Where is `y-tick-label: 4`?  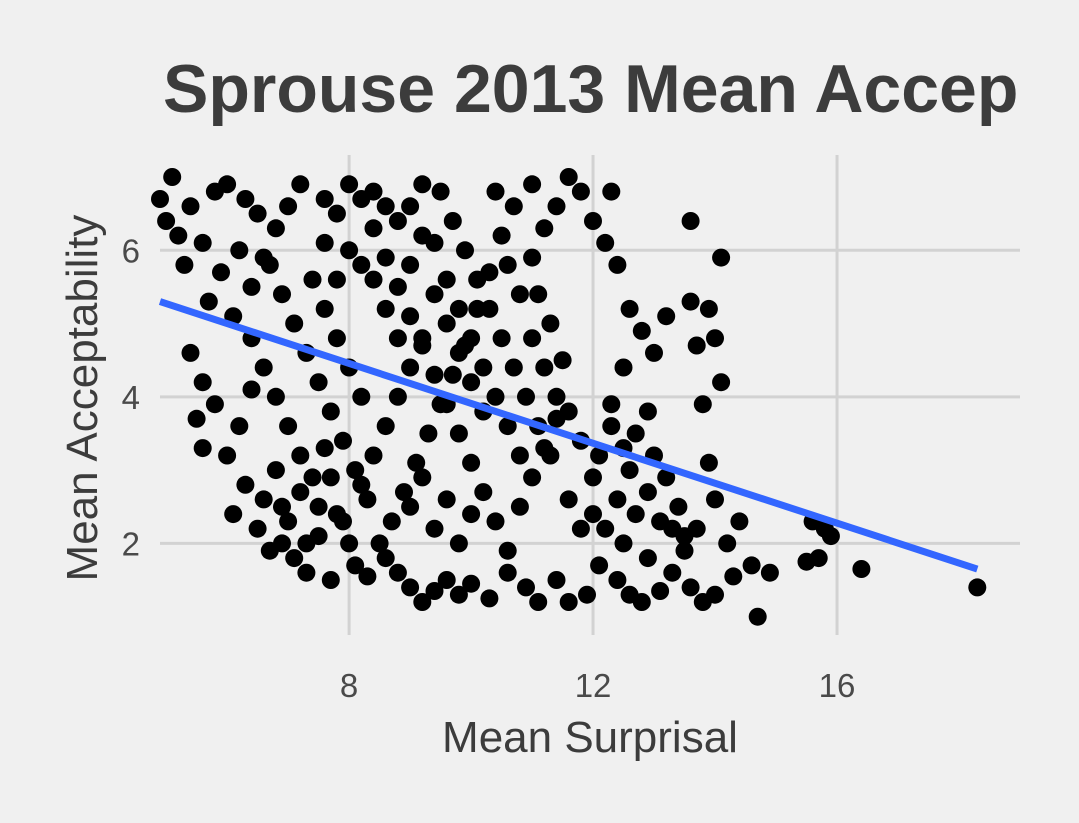 y-tick-label: 4 is located at coordinates (131, 397).